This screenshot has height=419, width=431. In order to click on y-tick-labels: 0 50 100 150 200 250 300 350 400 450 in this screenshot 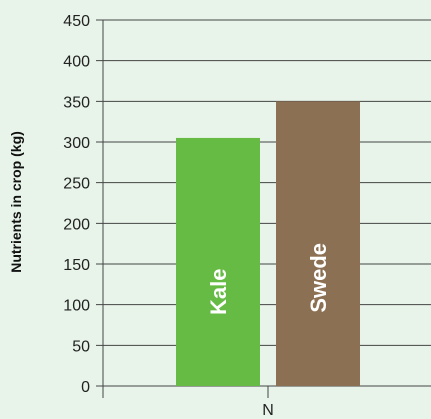, I will do `click(76, 204)`.